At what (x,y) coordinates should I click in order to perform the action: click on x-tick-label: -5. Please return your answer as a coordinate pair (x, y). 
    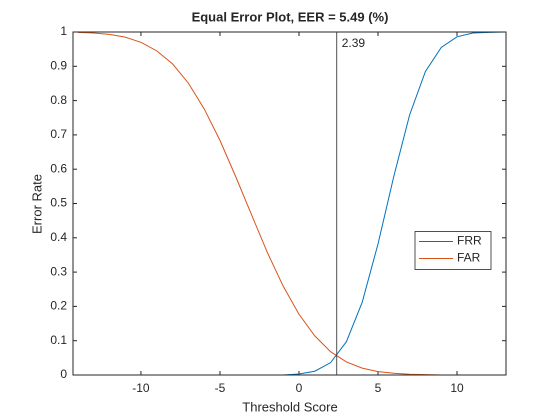
    Looking at the image, I should click on (220, 388).